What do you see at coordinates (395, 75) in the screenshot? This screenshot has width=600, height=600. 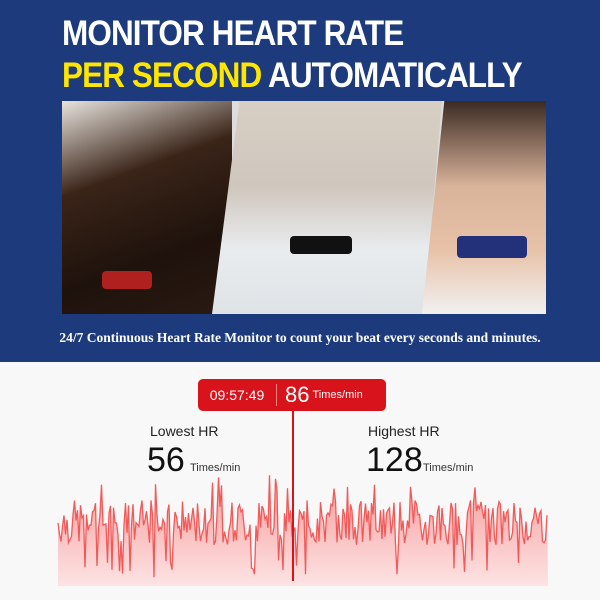 I see `headline-rest: AUTOMATICALLY` at bounding box center [395, 75].